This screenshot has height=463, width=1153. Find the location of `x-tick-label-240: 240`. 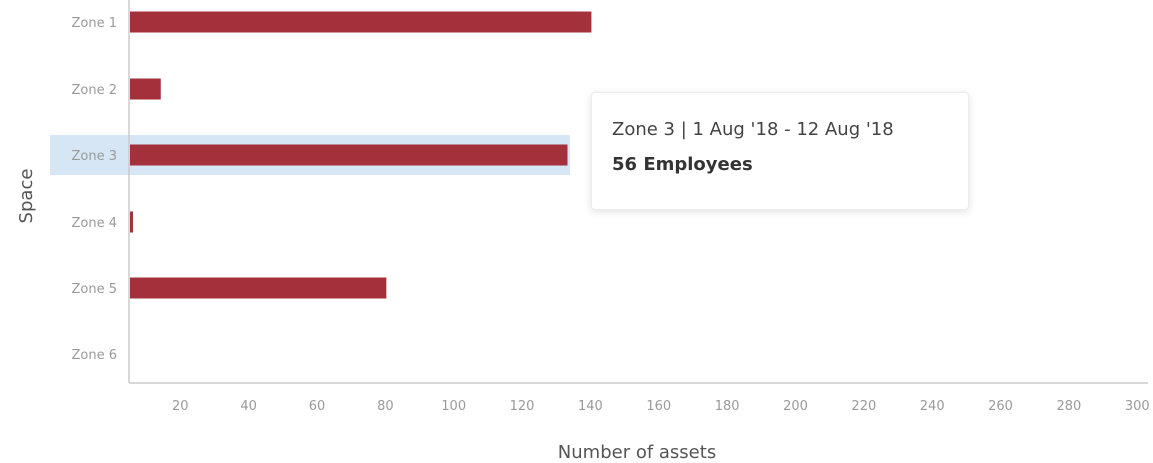

x-tick-label-240: 240 is located at coordinates (932, 406).